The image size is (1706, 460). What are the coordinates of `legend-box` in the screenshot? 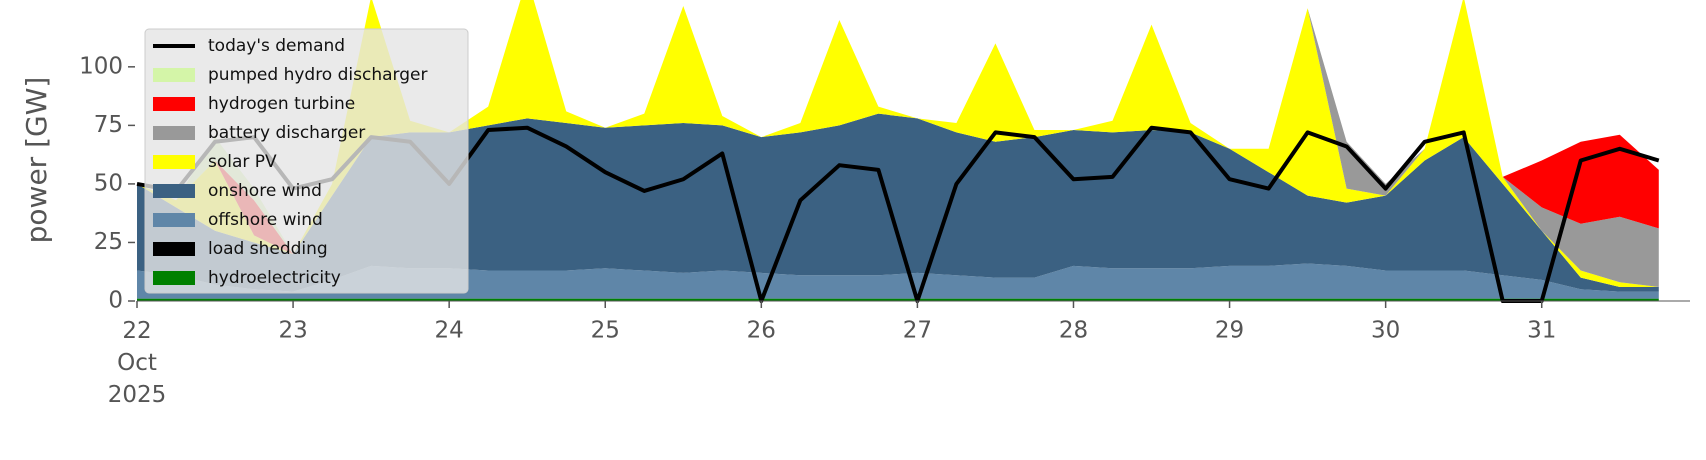 It's located at (306, 161).